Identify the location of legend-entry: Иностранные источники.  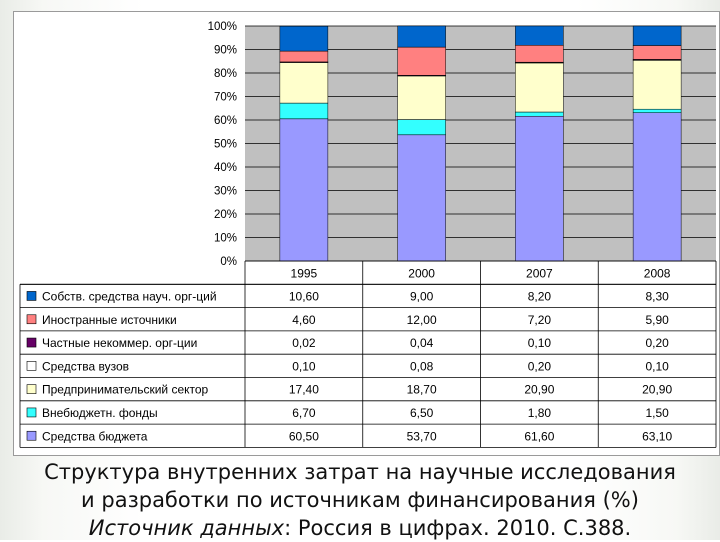
(109, 320).